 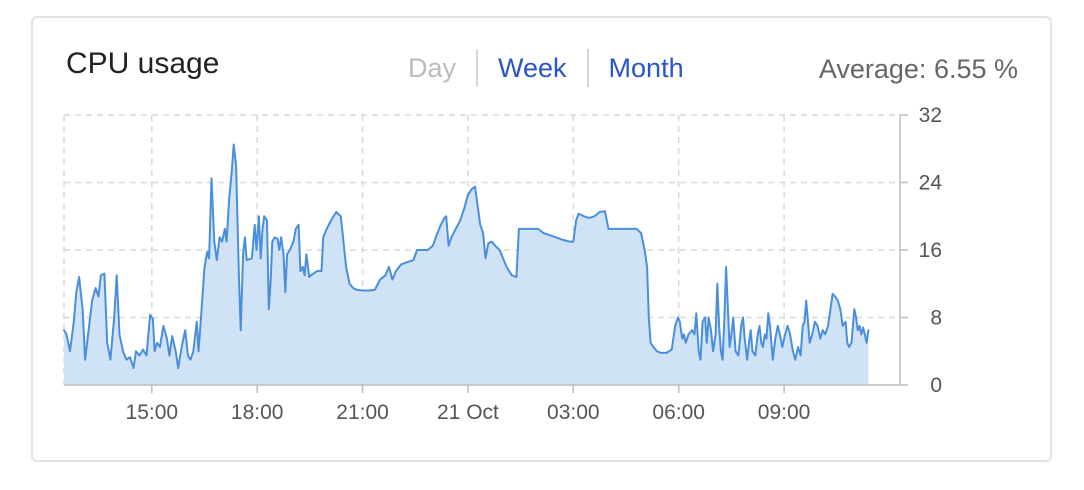 What do you see at coordinates (936, 318) in the screenshot?
I see `y-tick-label: 8` at bounding box center [936, 318].